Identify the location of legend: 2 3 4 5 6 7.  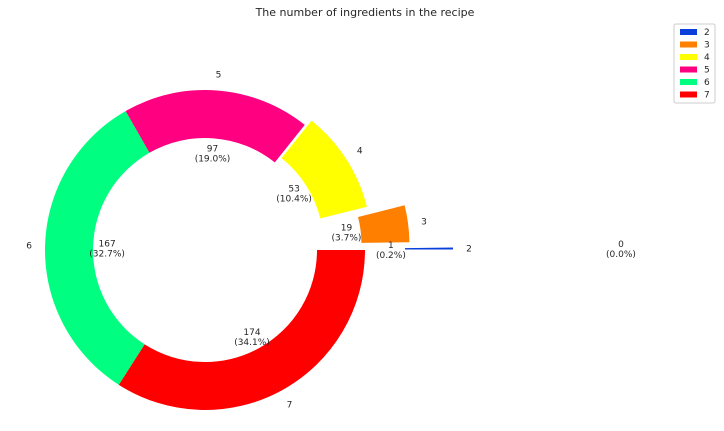
(694, 63).